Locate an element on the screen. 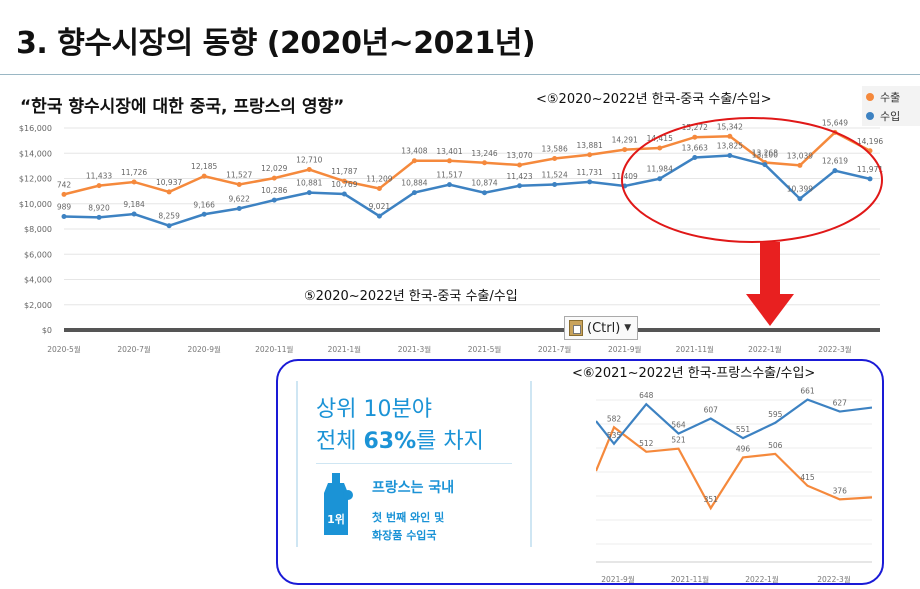  data-label: 15,342 is located at coordinates (730, 126).